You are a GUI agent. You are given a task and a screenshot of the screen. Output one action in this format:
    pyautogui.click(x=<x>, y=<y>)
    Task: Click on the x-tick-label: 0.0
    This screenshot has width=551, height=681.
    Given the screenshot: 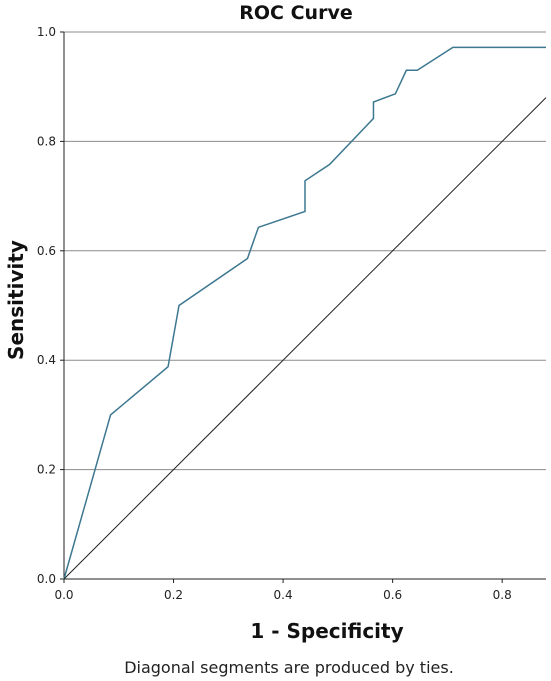 What is the action you would take?
    pyautogui.click(x=63, y=595)
    